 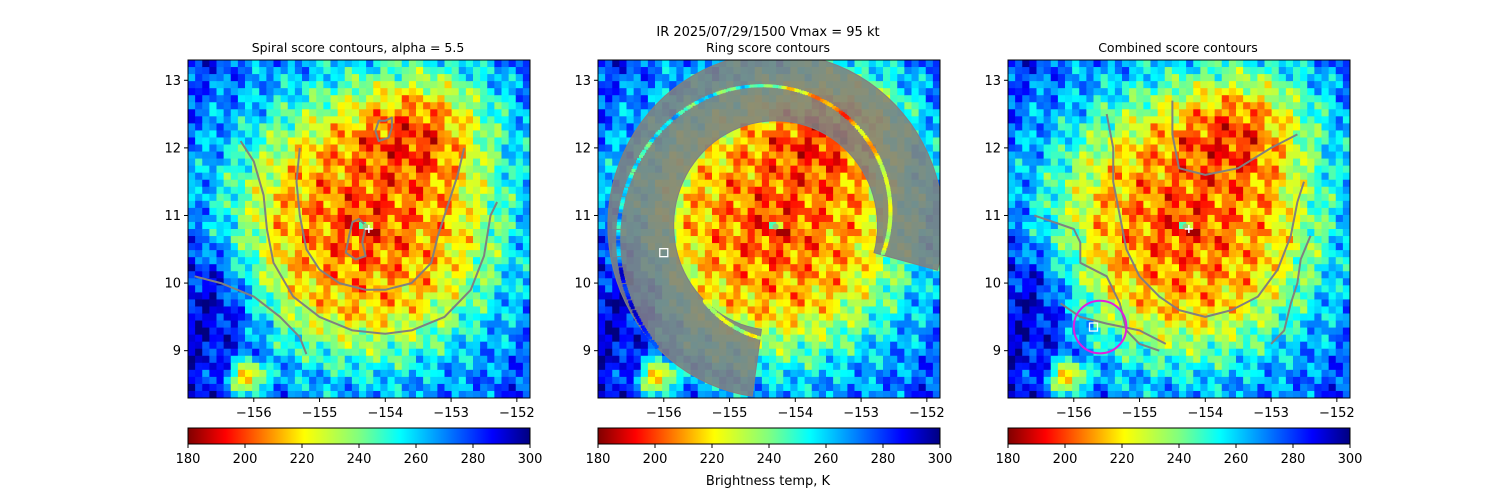 What do you see at coordinates (992, 148) in the screenshot?
I see `y-tick-label: 12` at bounding box center [992, 148].